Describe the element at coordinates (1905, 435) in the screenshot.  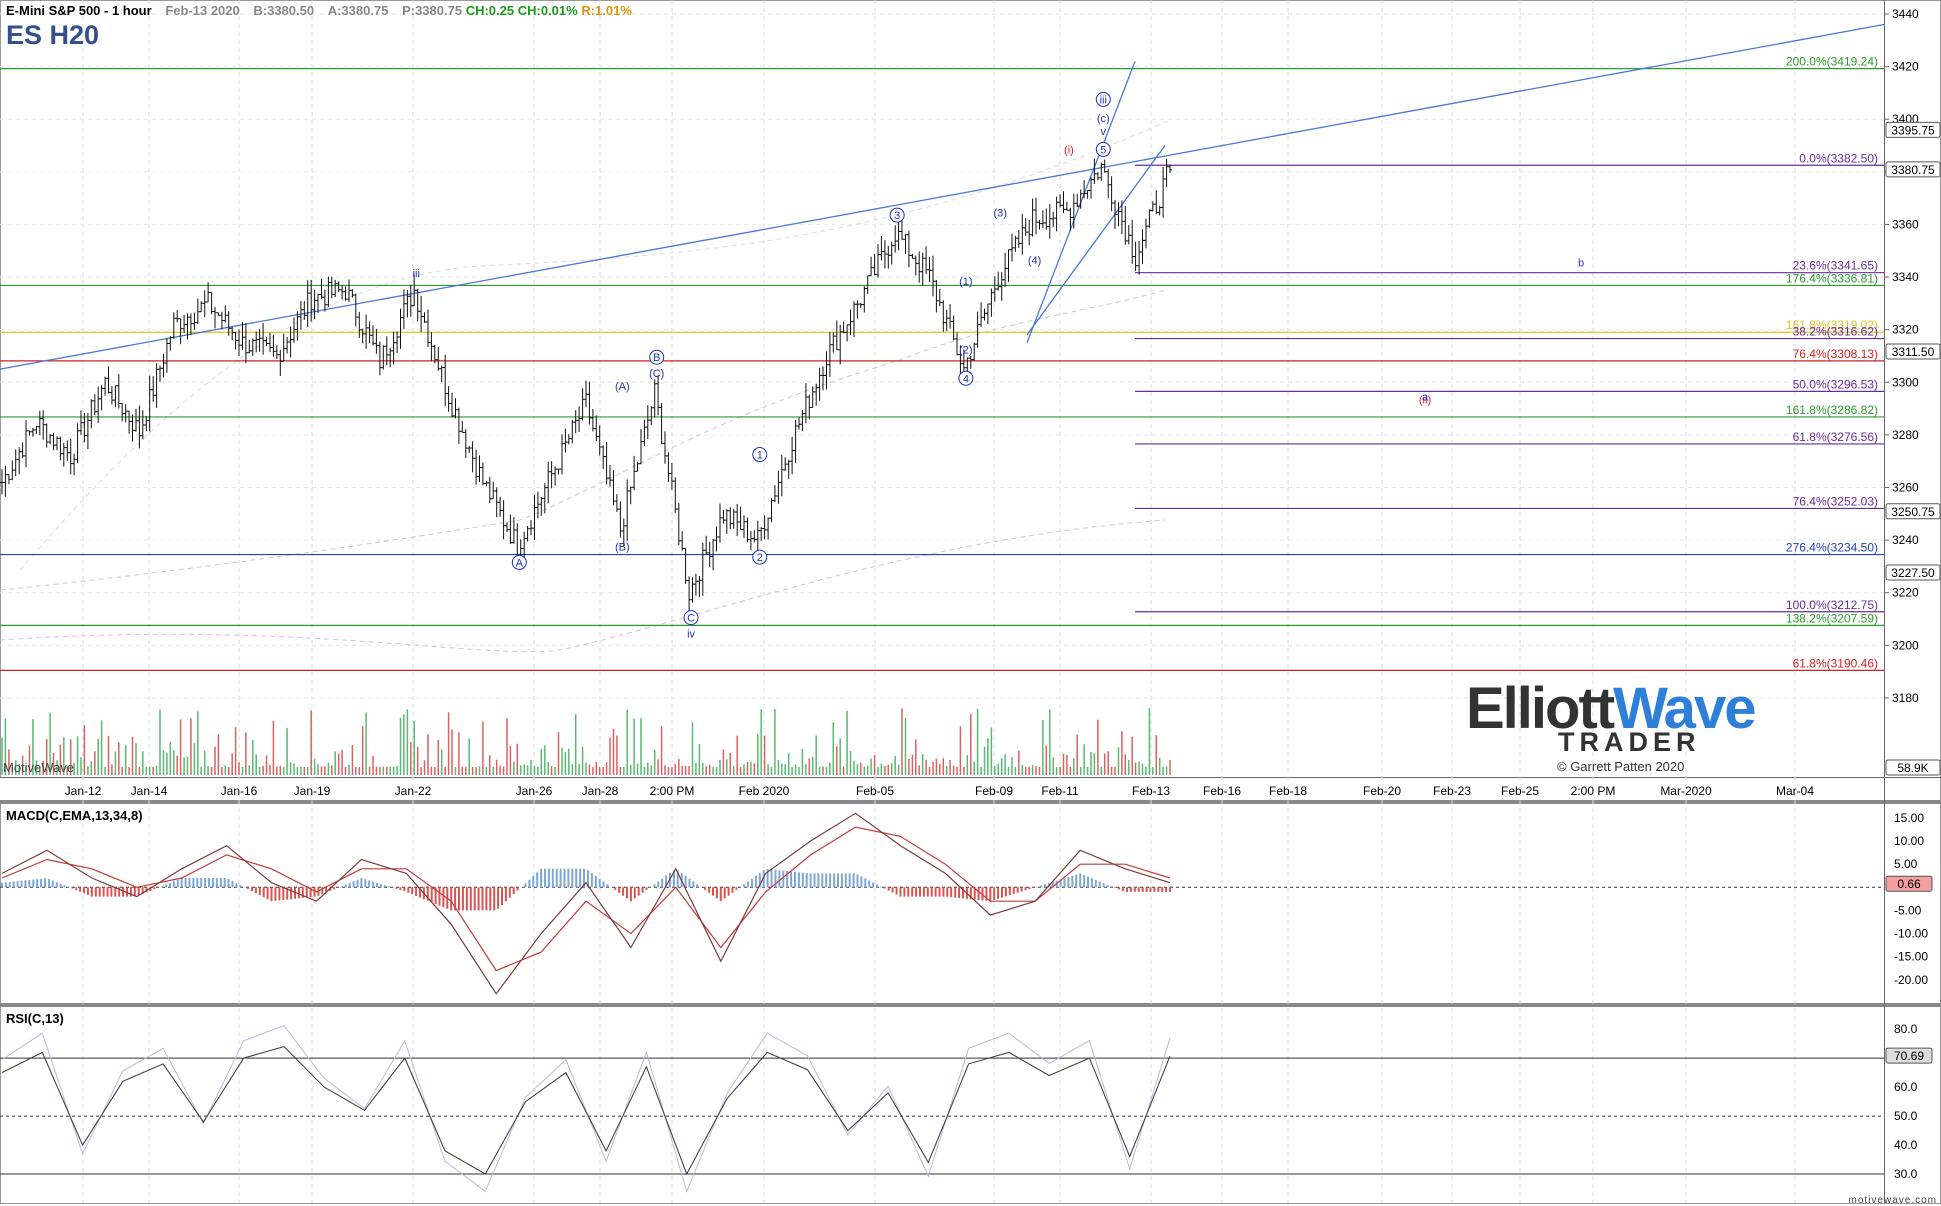
I see `y-tick-label: 3280` at that location.